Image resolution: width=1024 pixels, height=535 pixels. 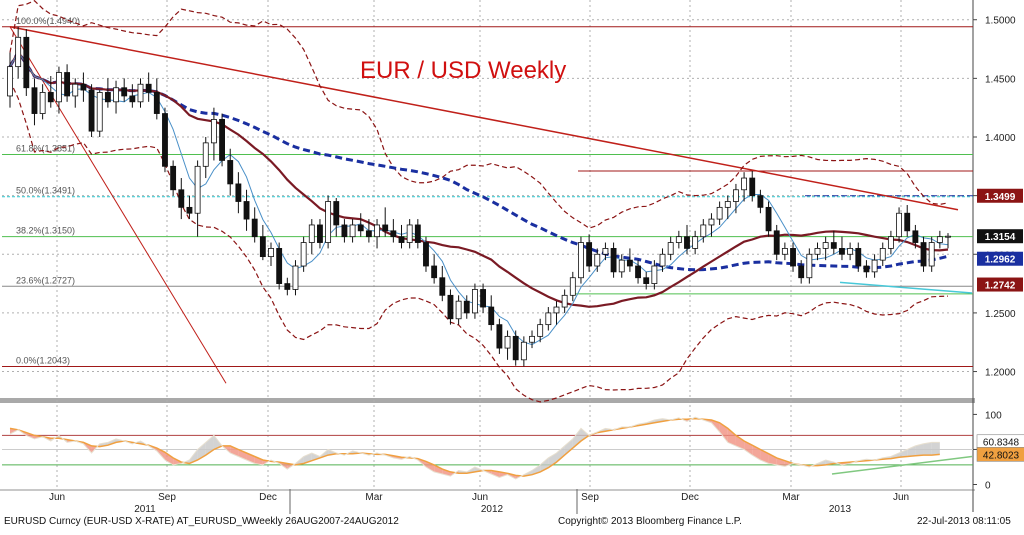 I want to click on indicator-badge, so click(x=1000, y=454).